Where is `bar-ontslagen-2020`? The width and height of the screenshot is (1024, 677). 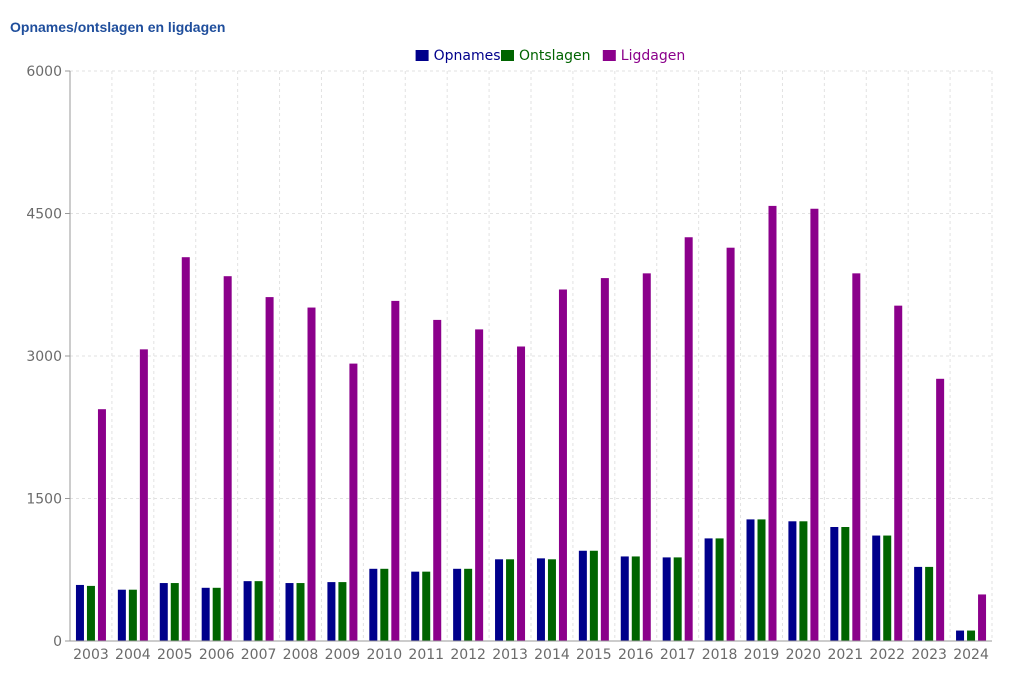
bar-ontslagen-2020 is located at coordinates (803, 581).